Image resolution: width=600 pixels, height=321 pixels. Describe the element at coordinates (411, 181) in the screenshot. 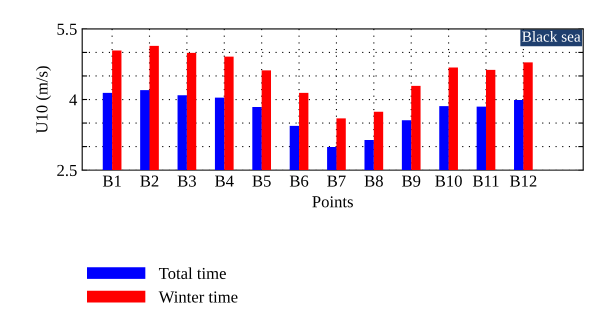

I see `x-tick-label: B9` at that location.